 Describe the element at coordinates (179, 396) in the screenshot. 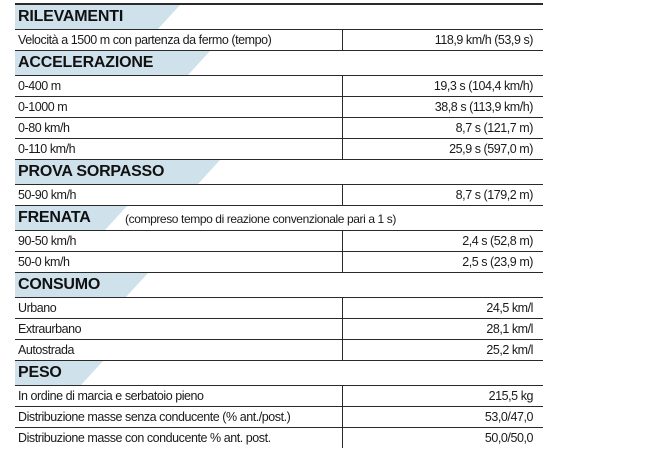

I see `row-label: In ordine di marcia e serbatoio pieno` at that location.